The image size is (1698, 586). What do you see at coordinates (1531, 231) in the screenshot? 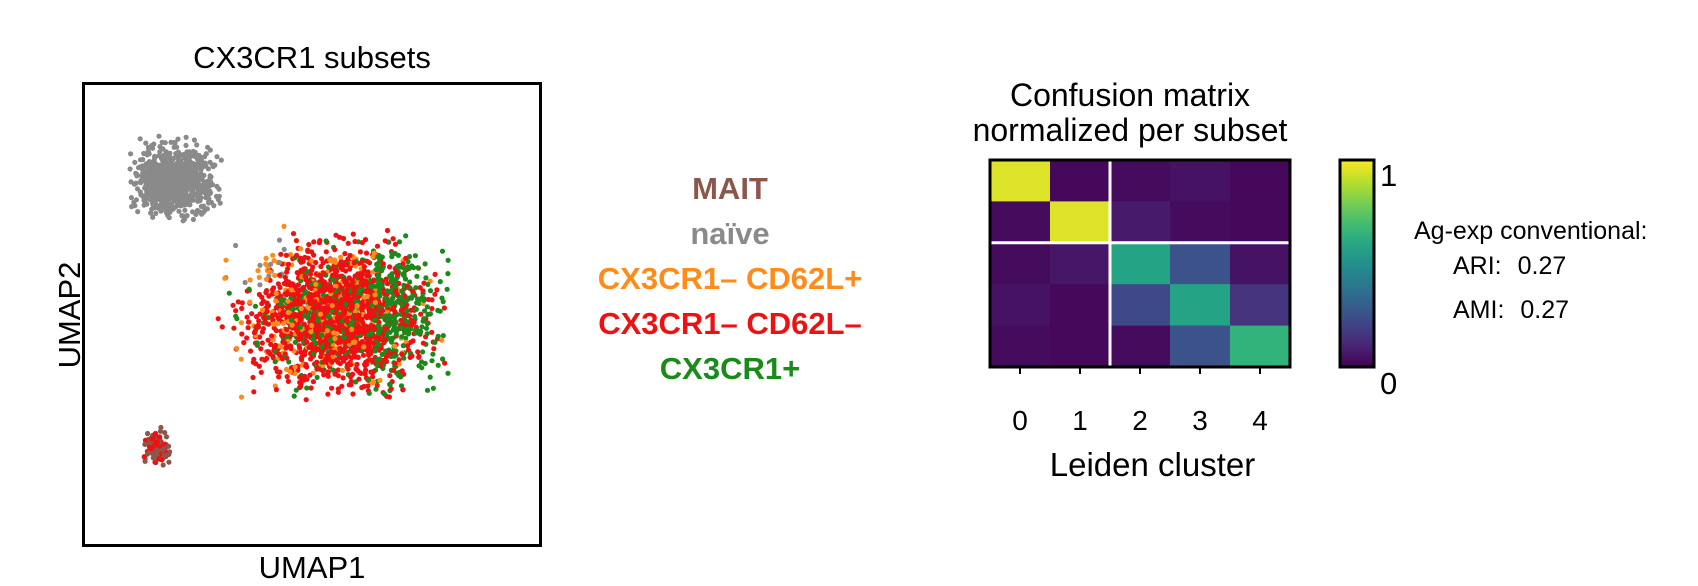
I see `metrics-title: Ag-exp conventional:` at bounding box center [1531, 231].